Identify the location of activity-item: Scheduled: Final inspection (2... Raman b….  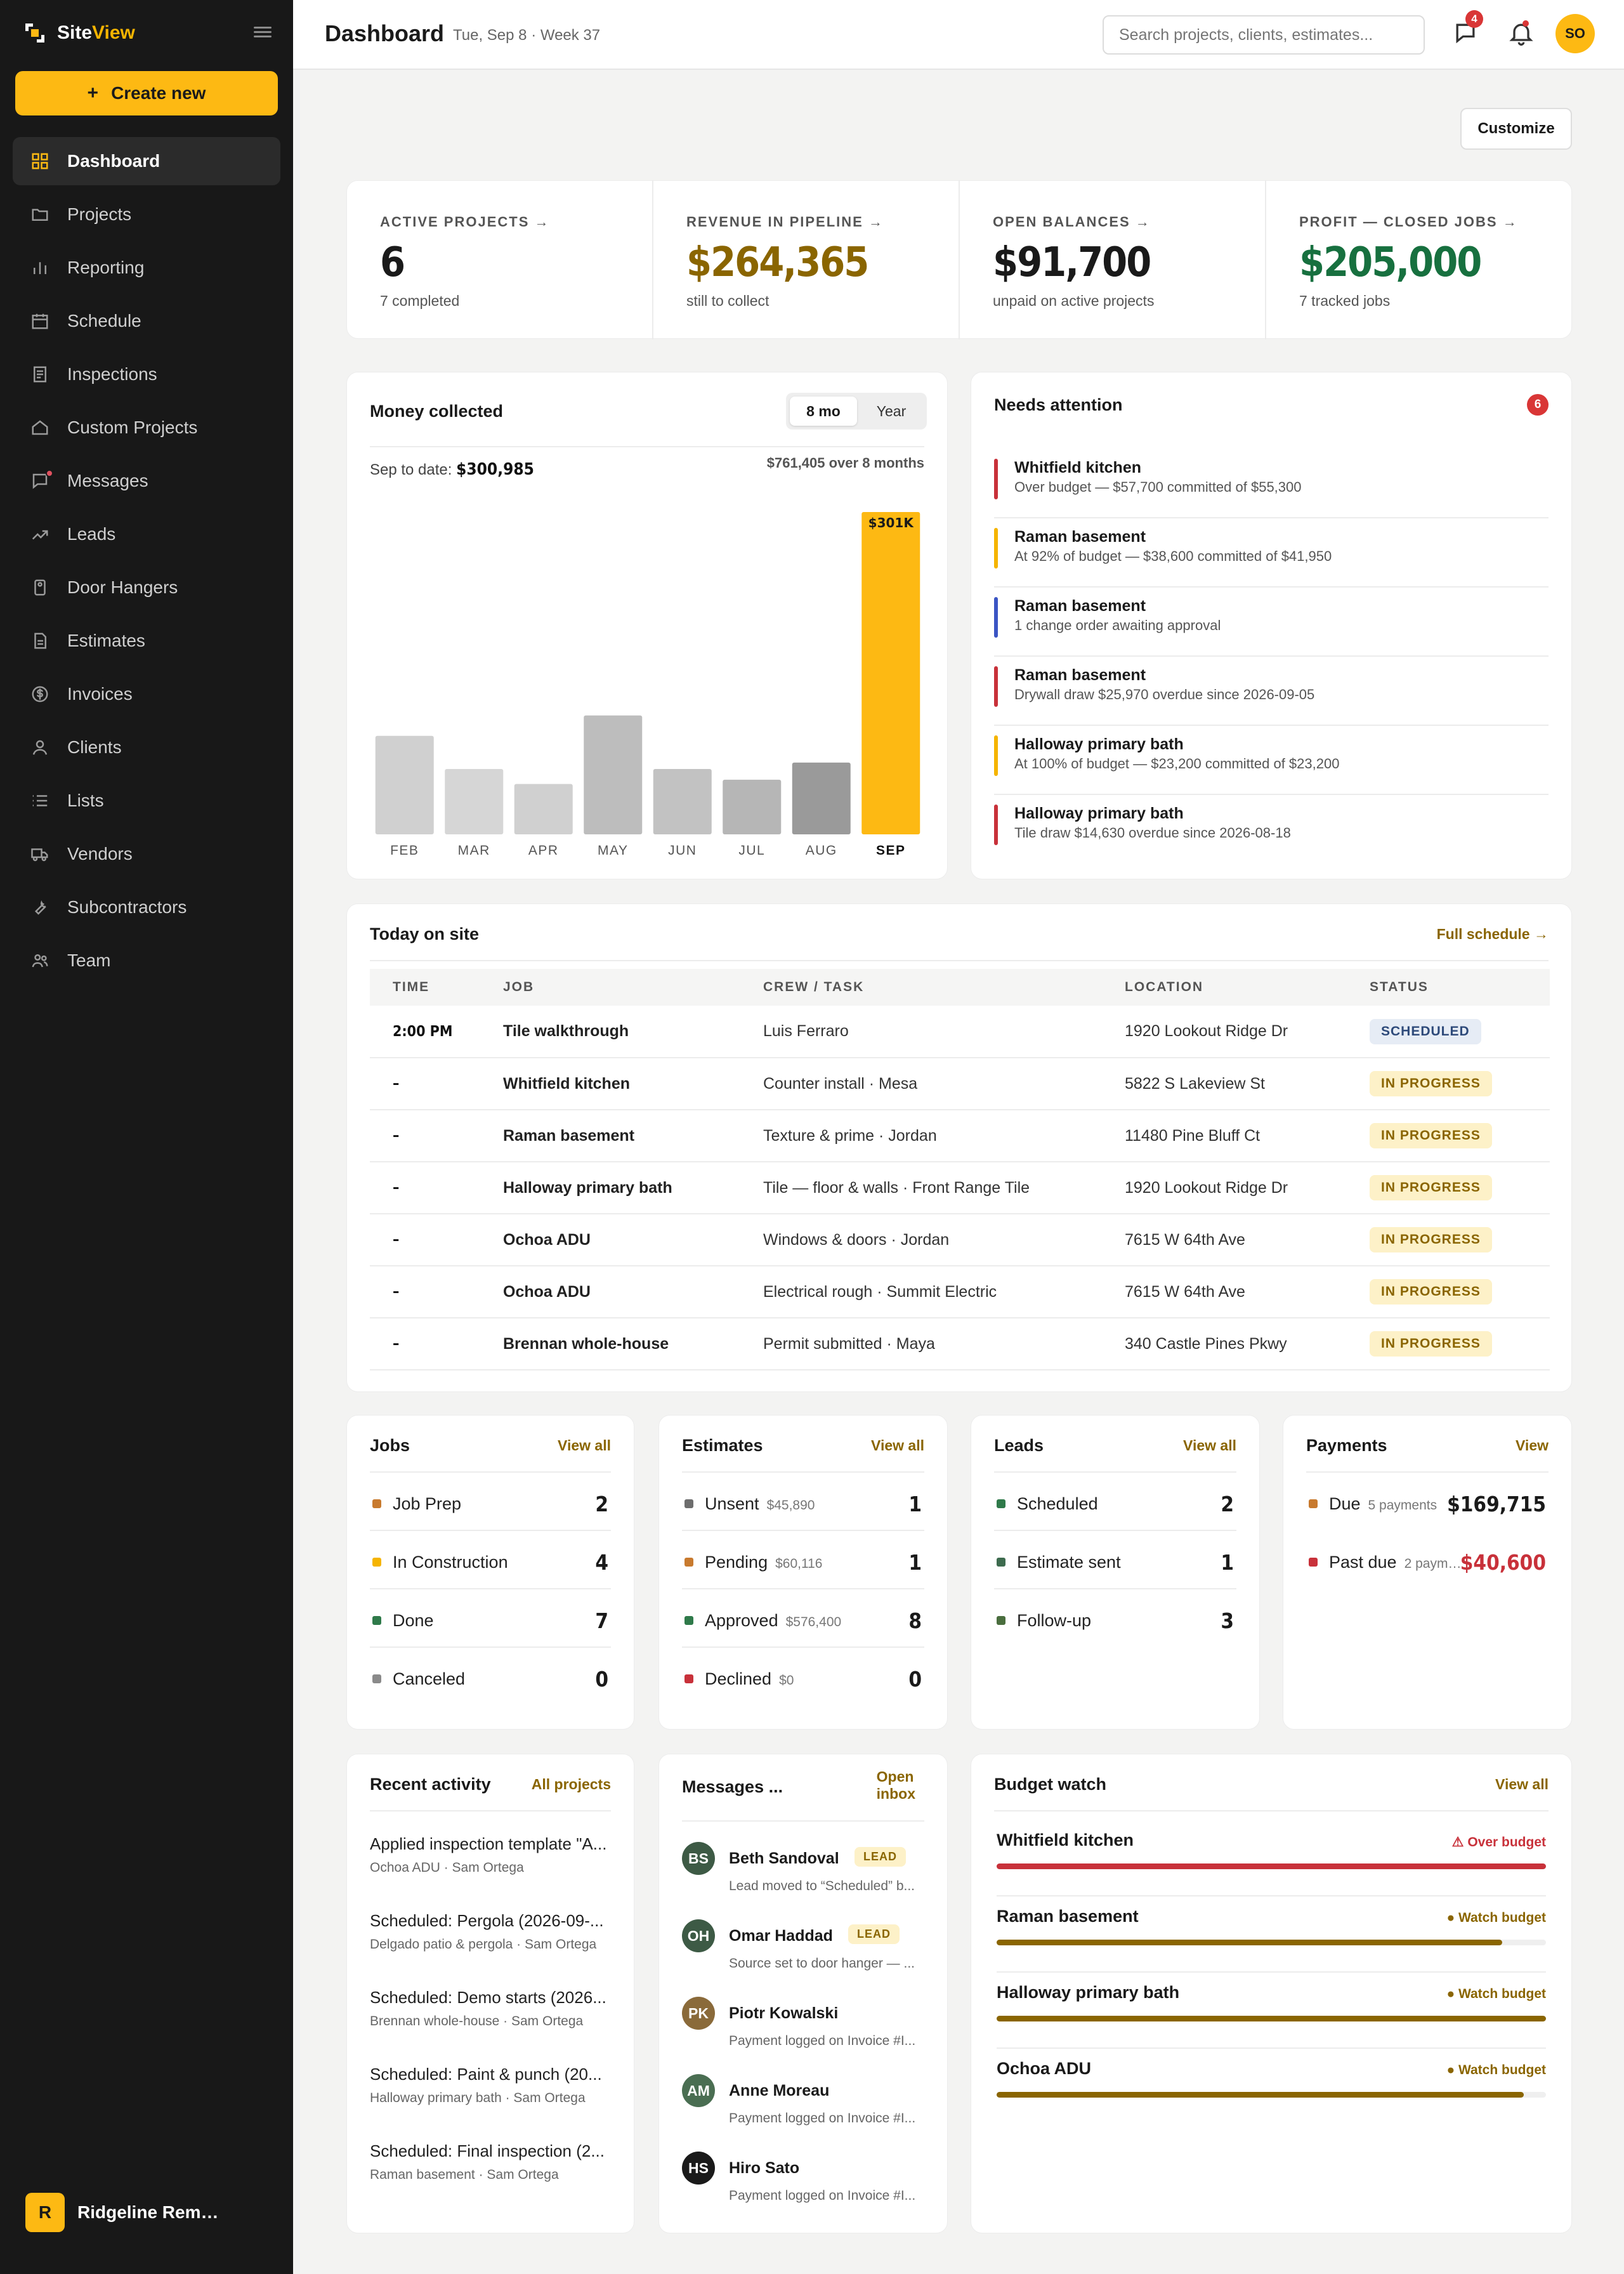
(490, 2179).